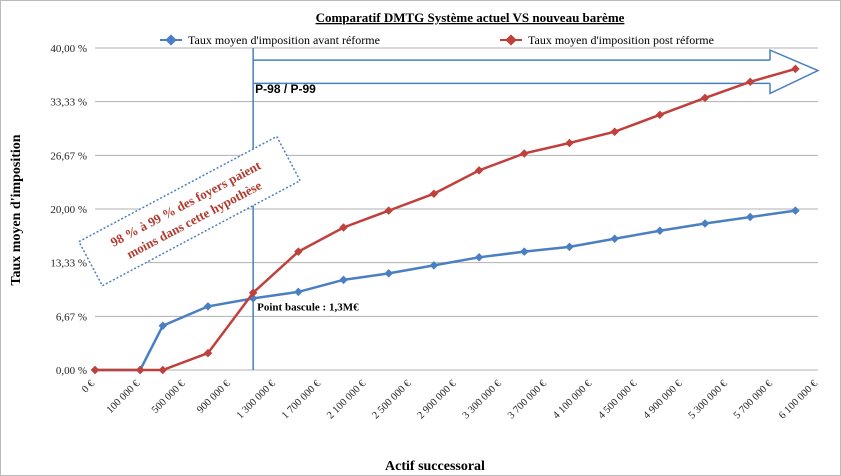 This screenshot has width=841, height=476. Describe the element at coordinates (536, 71) in the screenshot. I see `range-arrow` at that location.